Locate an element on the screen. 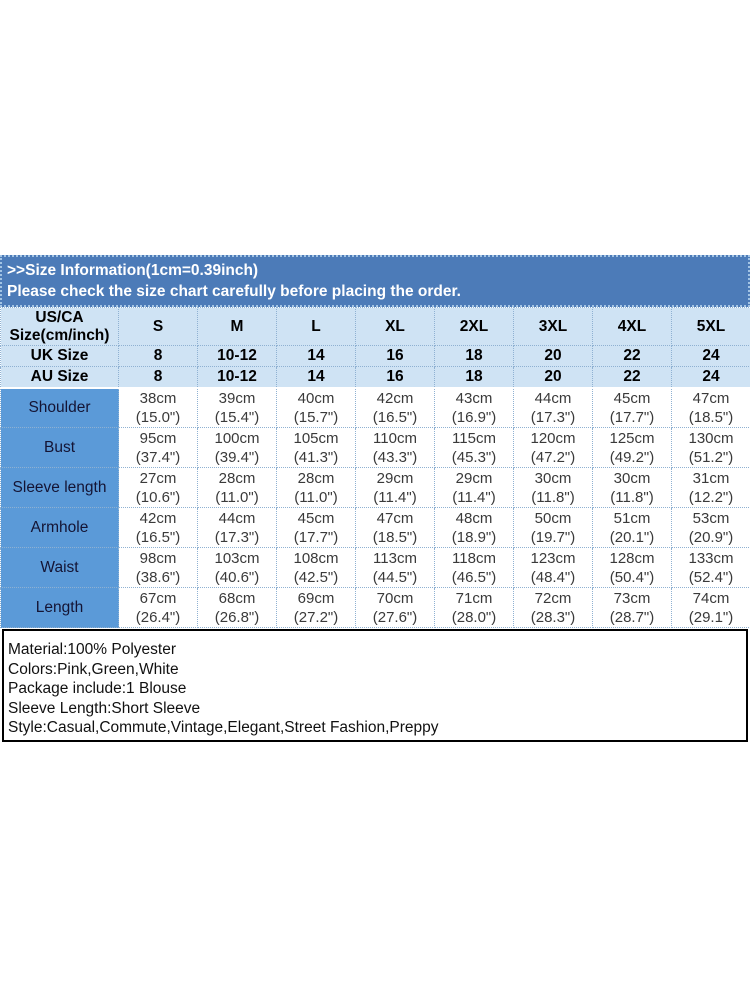 The image size is (750, 1000). conversion-cell: 14 is located at coordinates (316, 377).